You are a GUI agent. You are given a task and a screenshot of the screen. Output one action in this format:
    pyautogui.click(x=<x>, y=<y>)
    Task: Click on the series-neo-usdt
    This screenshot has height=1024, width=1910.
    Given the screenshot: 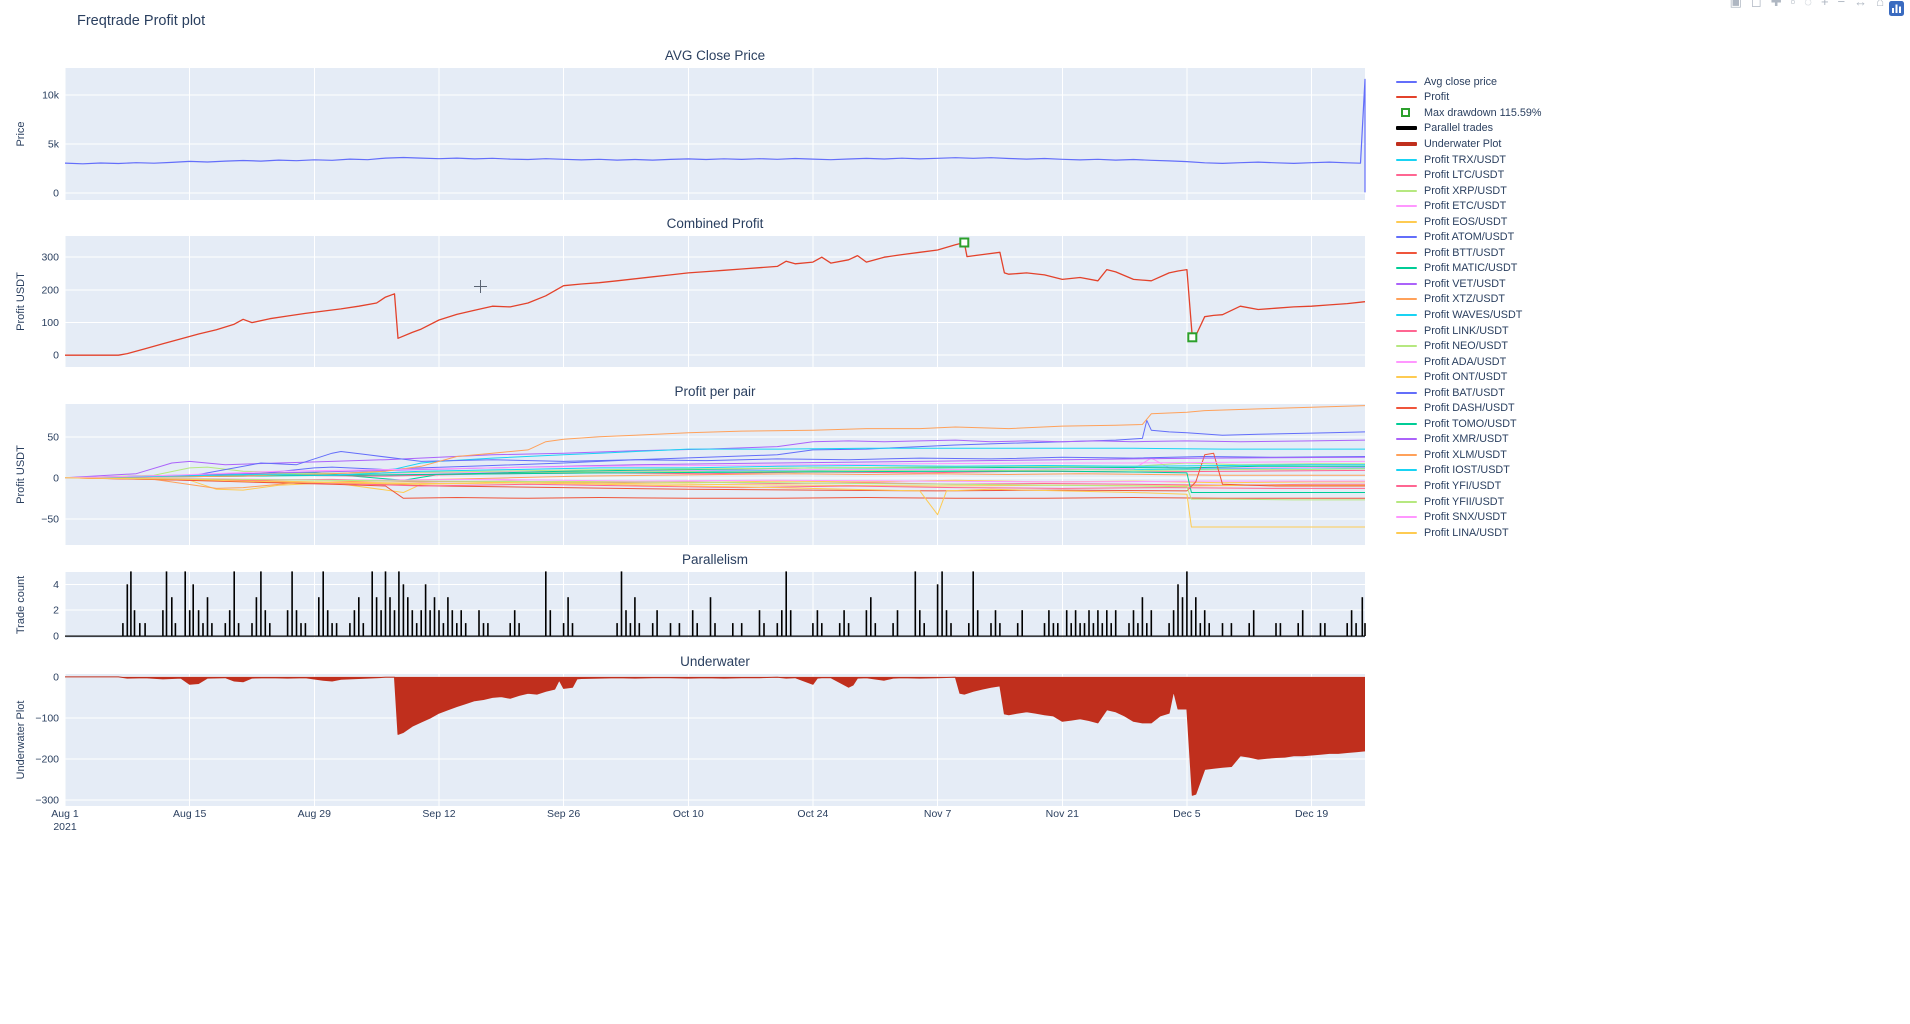 What is the action you would take?
    pyautogui.click(x=714, y=470)
    